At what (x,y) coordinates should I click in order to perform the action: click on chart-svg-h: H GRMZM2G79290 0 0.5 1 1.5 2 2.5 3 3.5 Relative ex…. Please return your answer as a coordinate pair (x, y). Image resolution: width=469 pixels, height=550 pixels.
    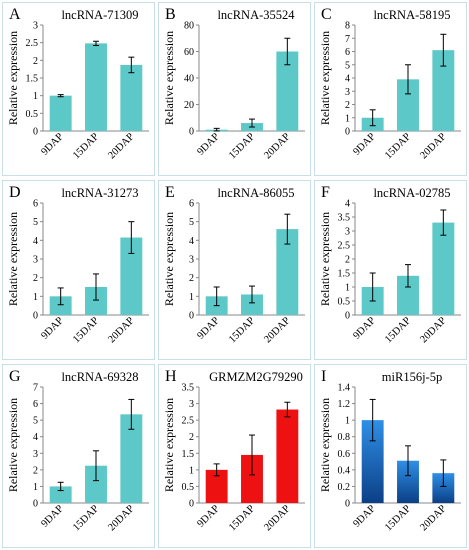
    Looking at the image, I should click on (233, 450).